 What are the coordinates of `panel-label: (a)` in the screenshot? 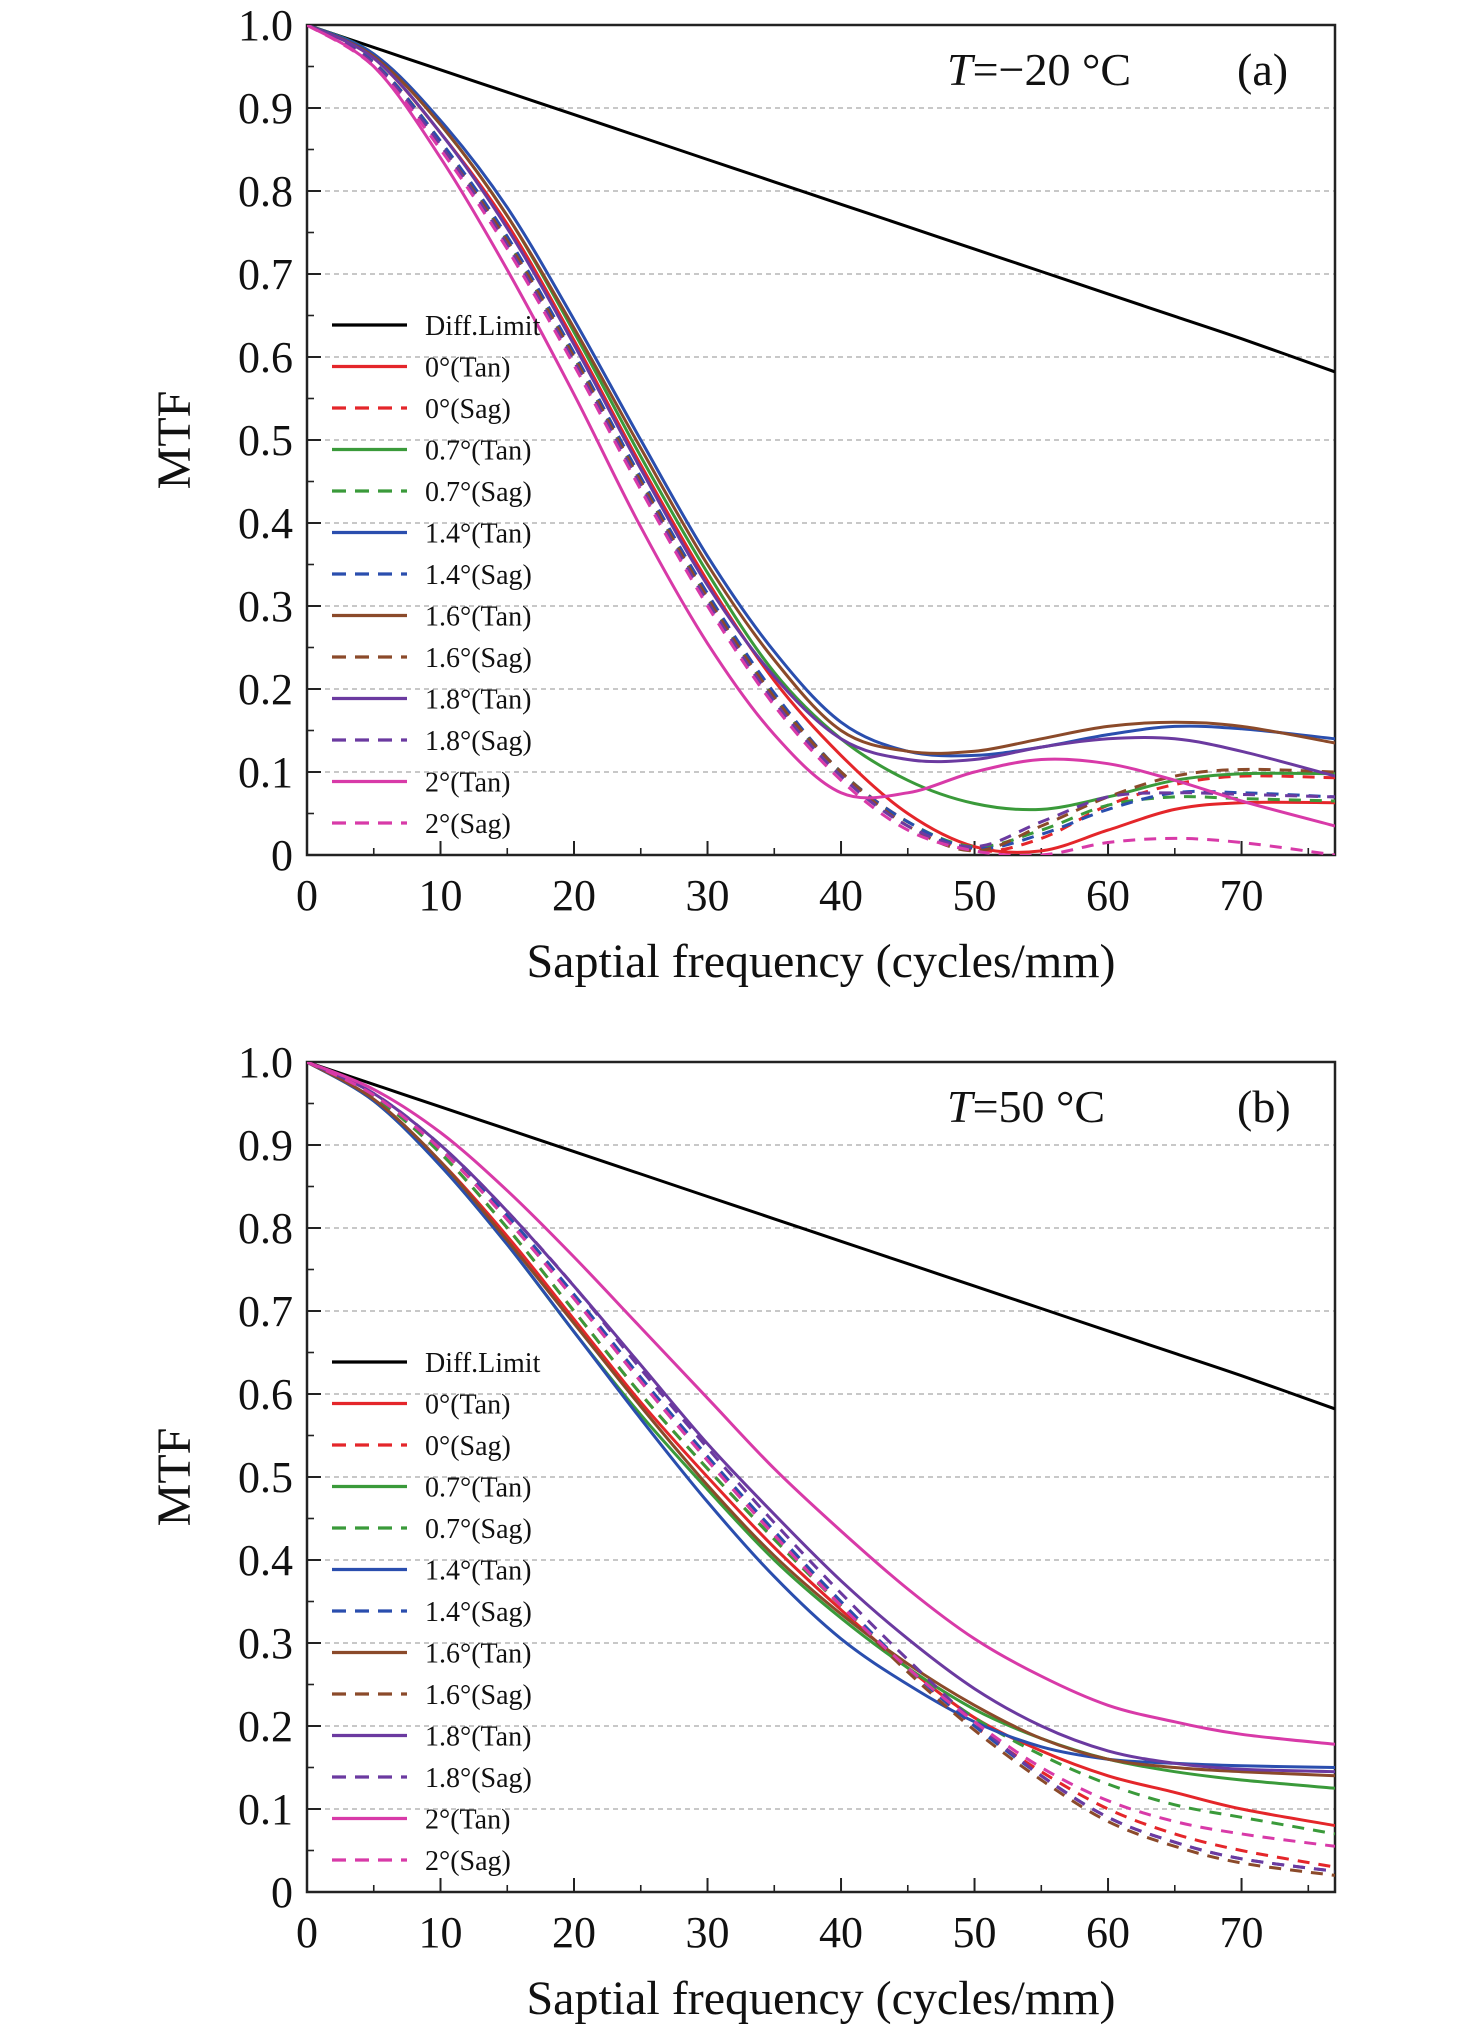 It's located at (1262, 69).